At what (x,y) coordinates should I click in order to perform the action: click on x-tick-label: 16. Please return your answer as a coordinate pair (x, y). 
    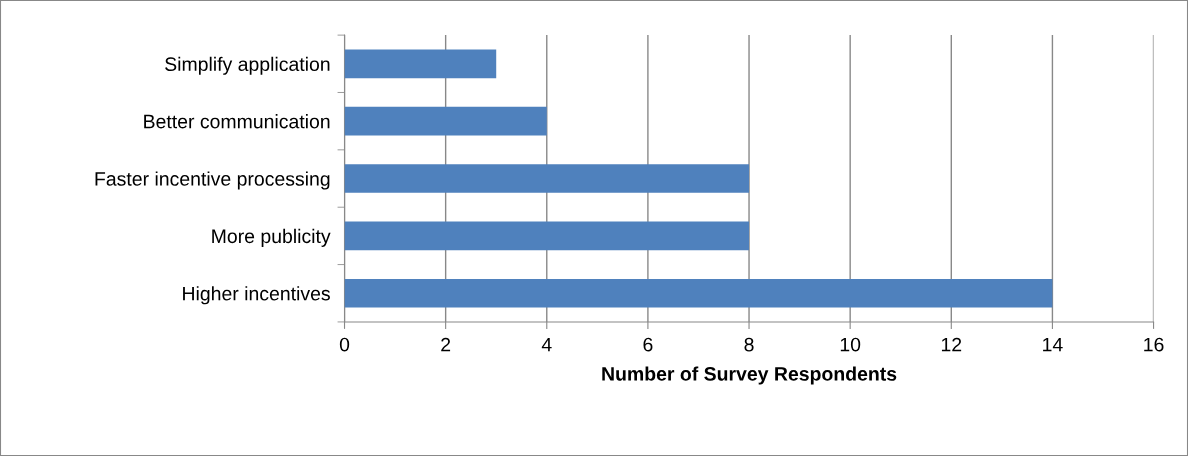
    Looking at the image, I should click on (1154, 344).